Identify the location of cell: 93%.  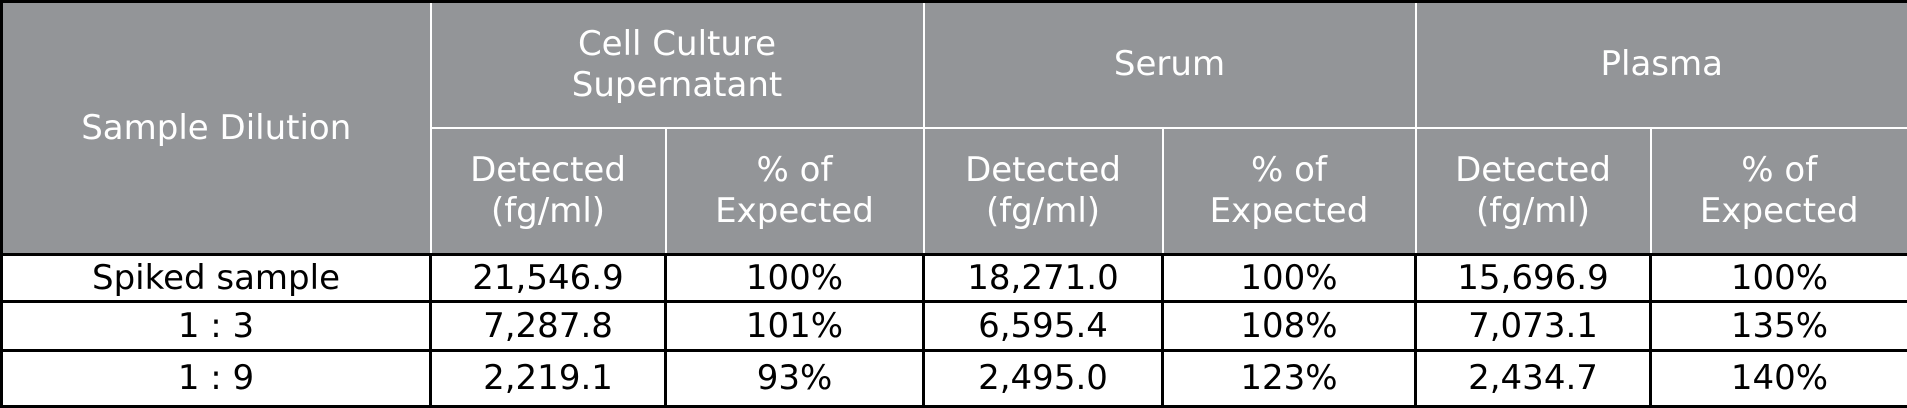
(795, 379).